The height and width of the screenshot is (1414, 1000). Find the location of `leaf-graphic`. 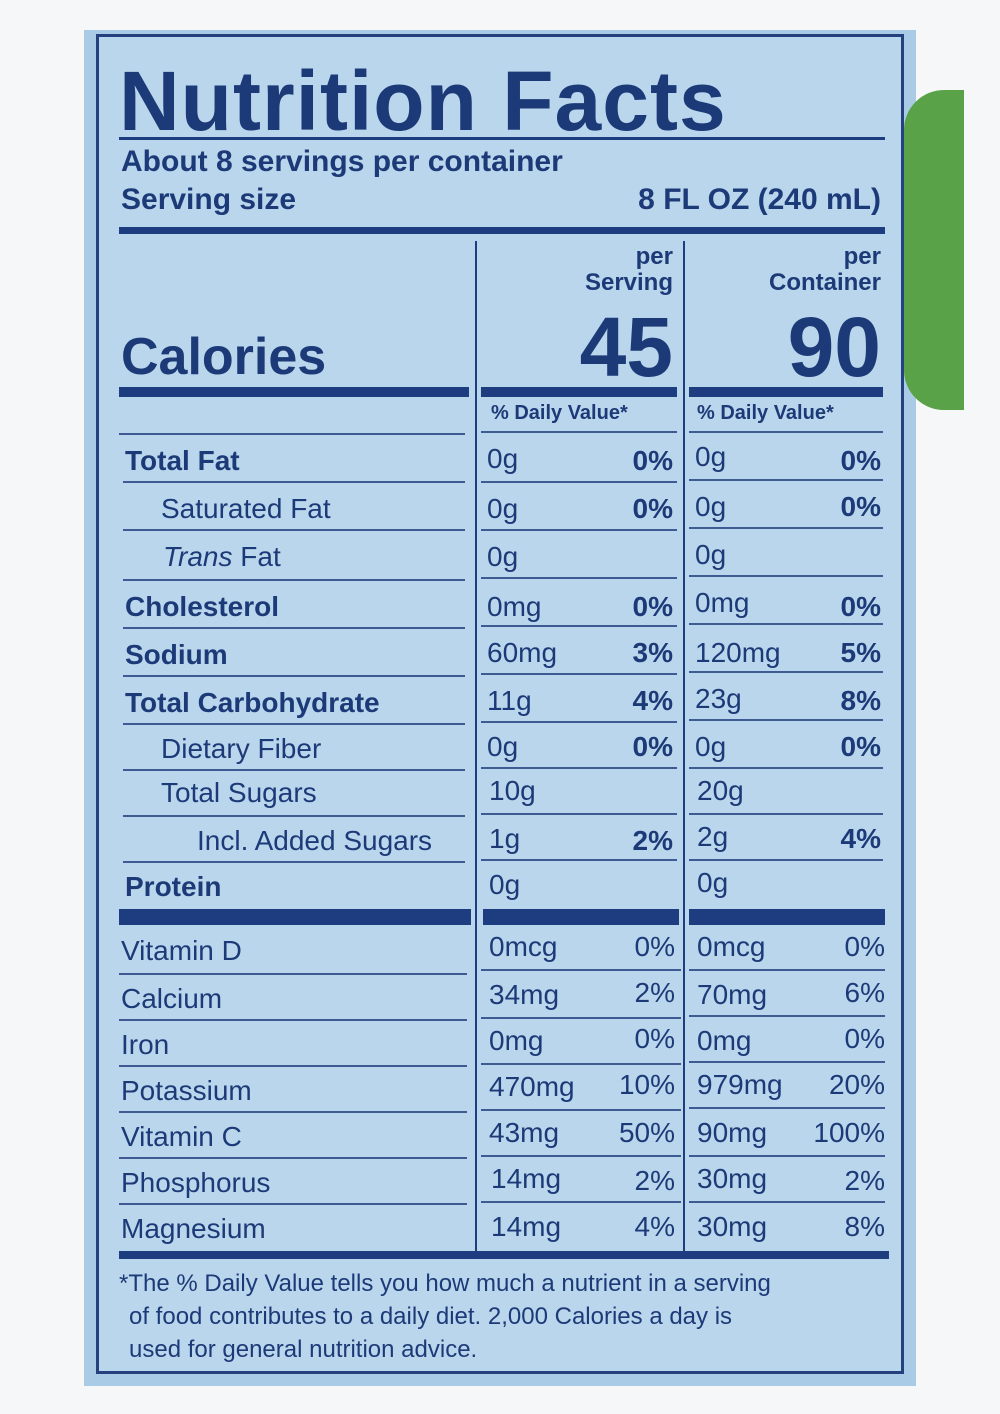

leaf-graphic is located at coordinates (934, 250).